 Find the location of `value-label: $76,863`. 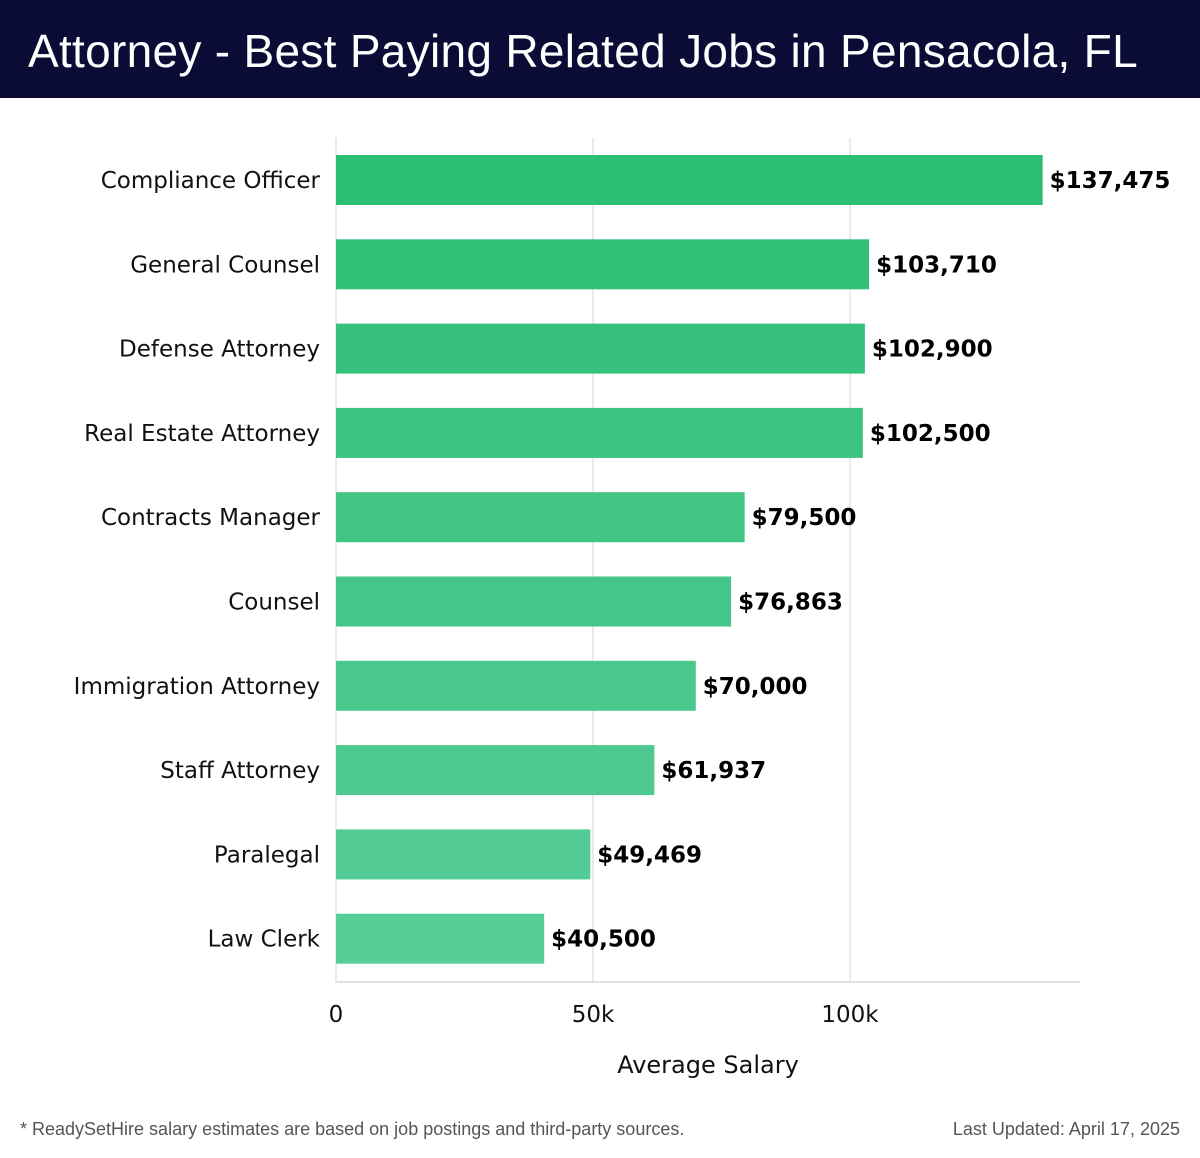

value-label: $76,863 is located at coordinates (790, 603).